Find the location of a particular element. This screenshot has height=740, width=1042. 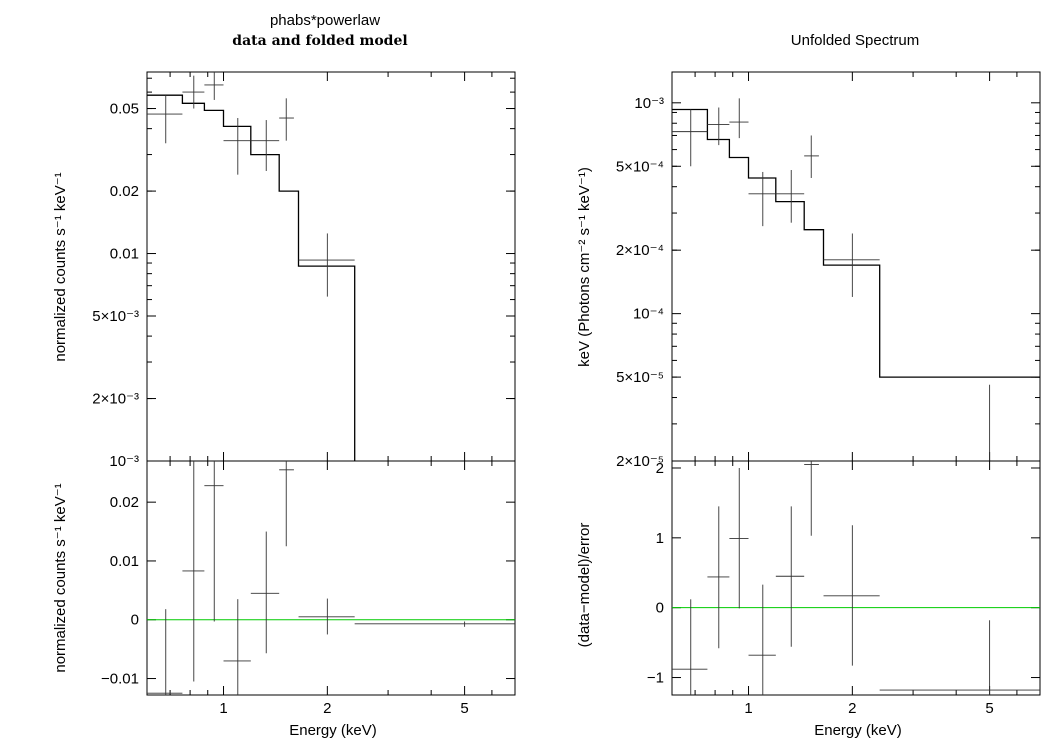

right-bottom-ytick-label: 1 is located at coordinates (660, 538).